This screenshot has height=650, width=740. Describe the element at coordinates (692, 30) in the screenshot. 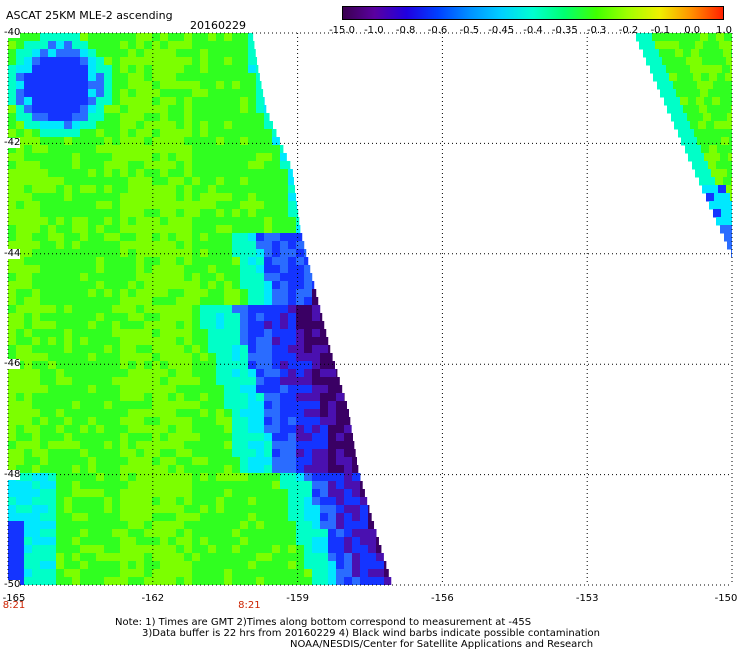

I see `colorbar-tick-label: 0.0` at that location.